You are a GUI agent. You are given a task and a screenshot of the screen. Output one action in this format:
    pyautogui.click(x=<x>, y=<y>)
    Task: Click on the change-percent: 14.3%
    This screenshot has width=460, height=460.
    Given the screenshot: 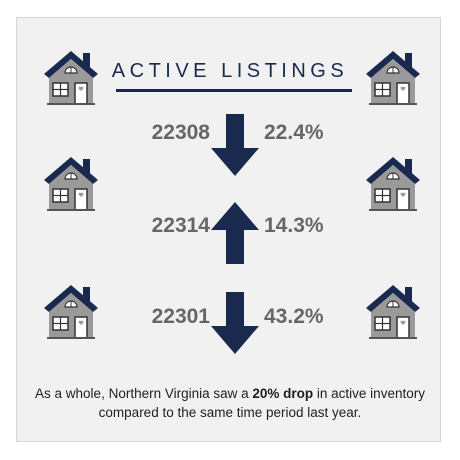 What is the action you would take?
    pyautogui.click(x=294, y=225)
    